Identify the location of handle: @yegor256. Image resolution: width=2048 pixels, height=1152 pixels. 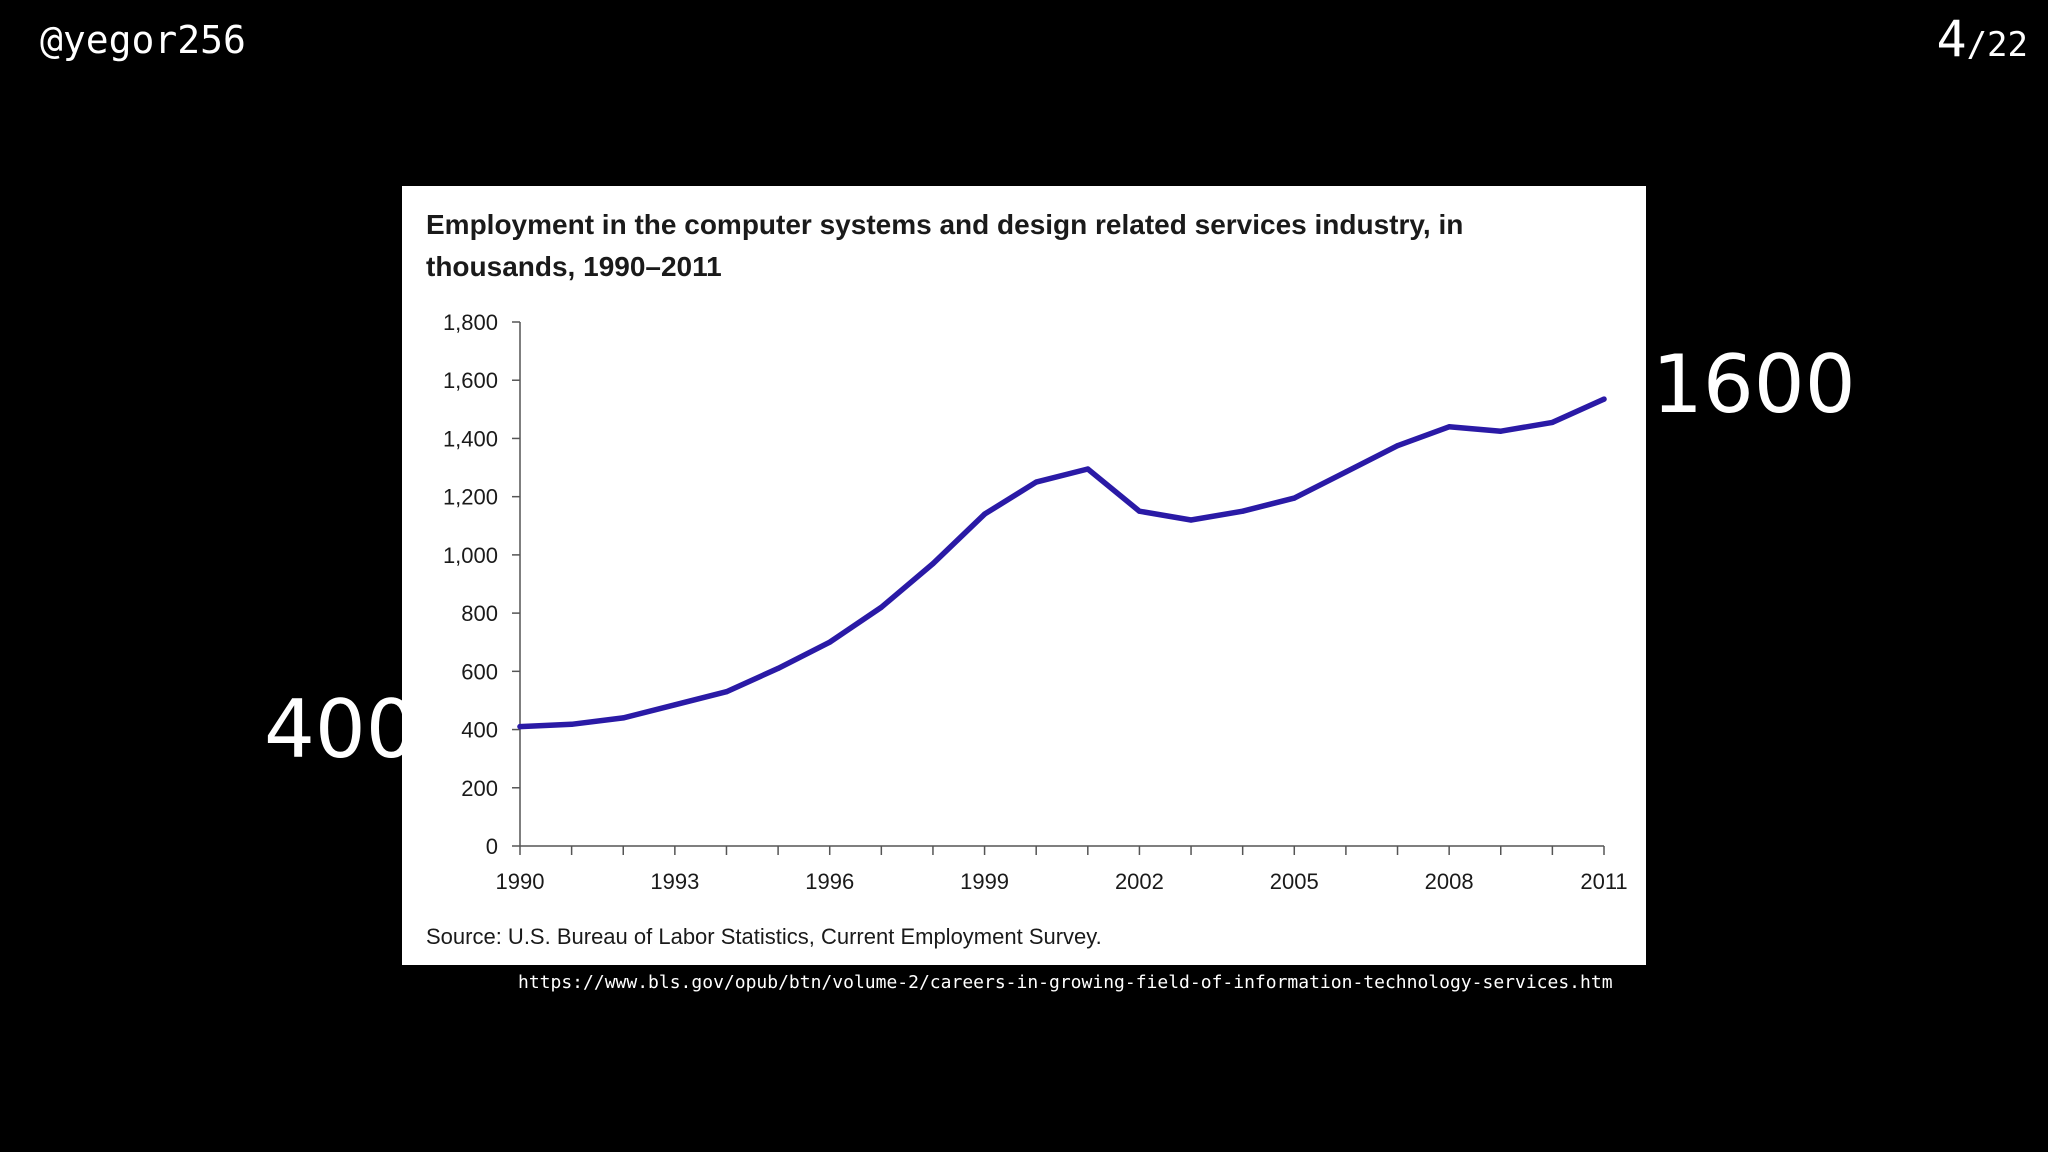
(143, 40).